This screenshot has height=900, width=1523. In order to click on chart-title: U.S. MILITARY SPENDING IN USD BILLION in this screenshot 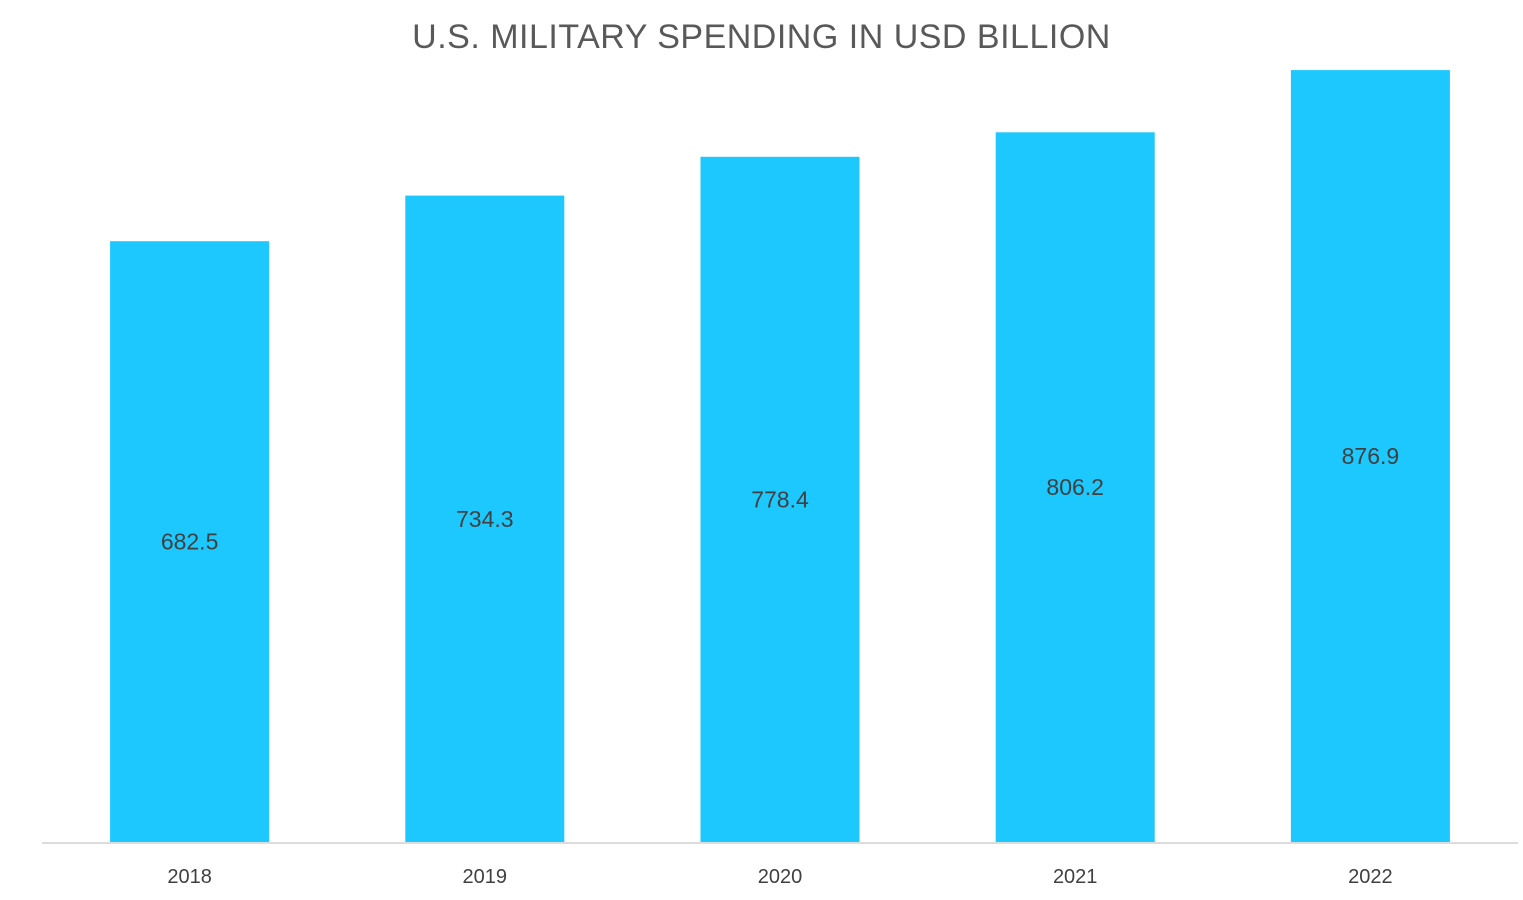, I will do `click(761, 37)`.